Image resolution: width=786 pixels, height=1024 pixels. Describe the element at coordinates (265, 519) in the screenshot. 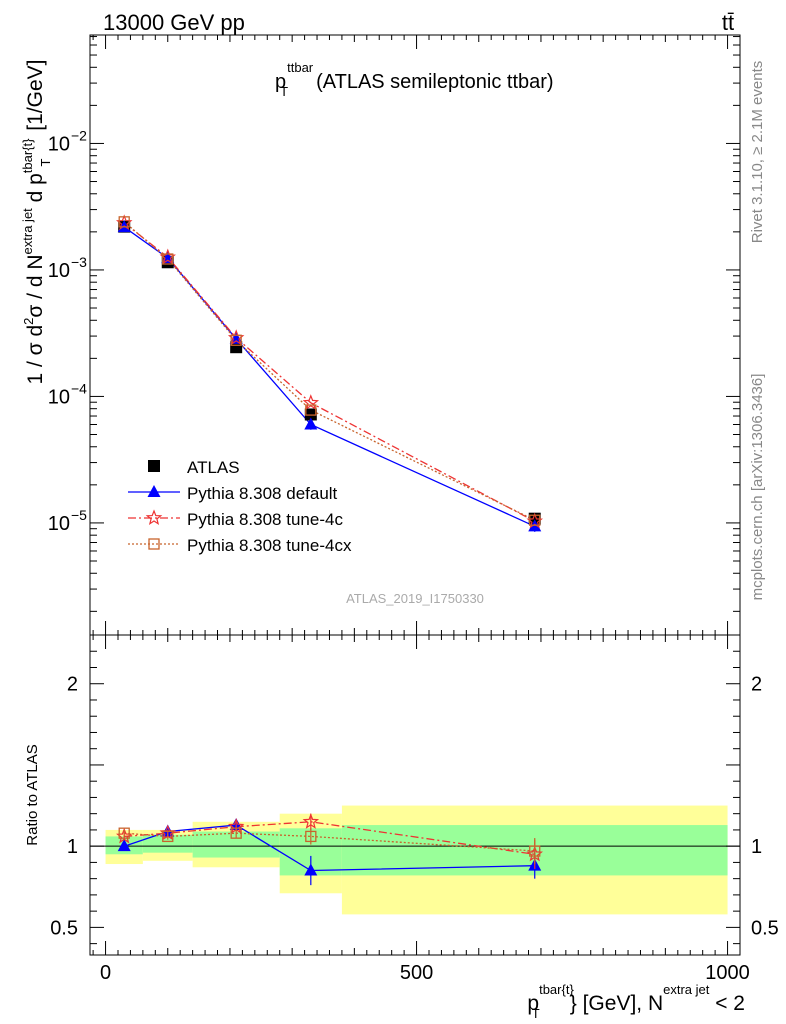

I see `legend-label-series-2: Pythia 8.308 tune-4c` at that location.